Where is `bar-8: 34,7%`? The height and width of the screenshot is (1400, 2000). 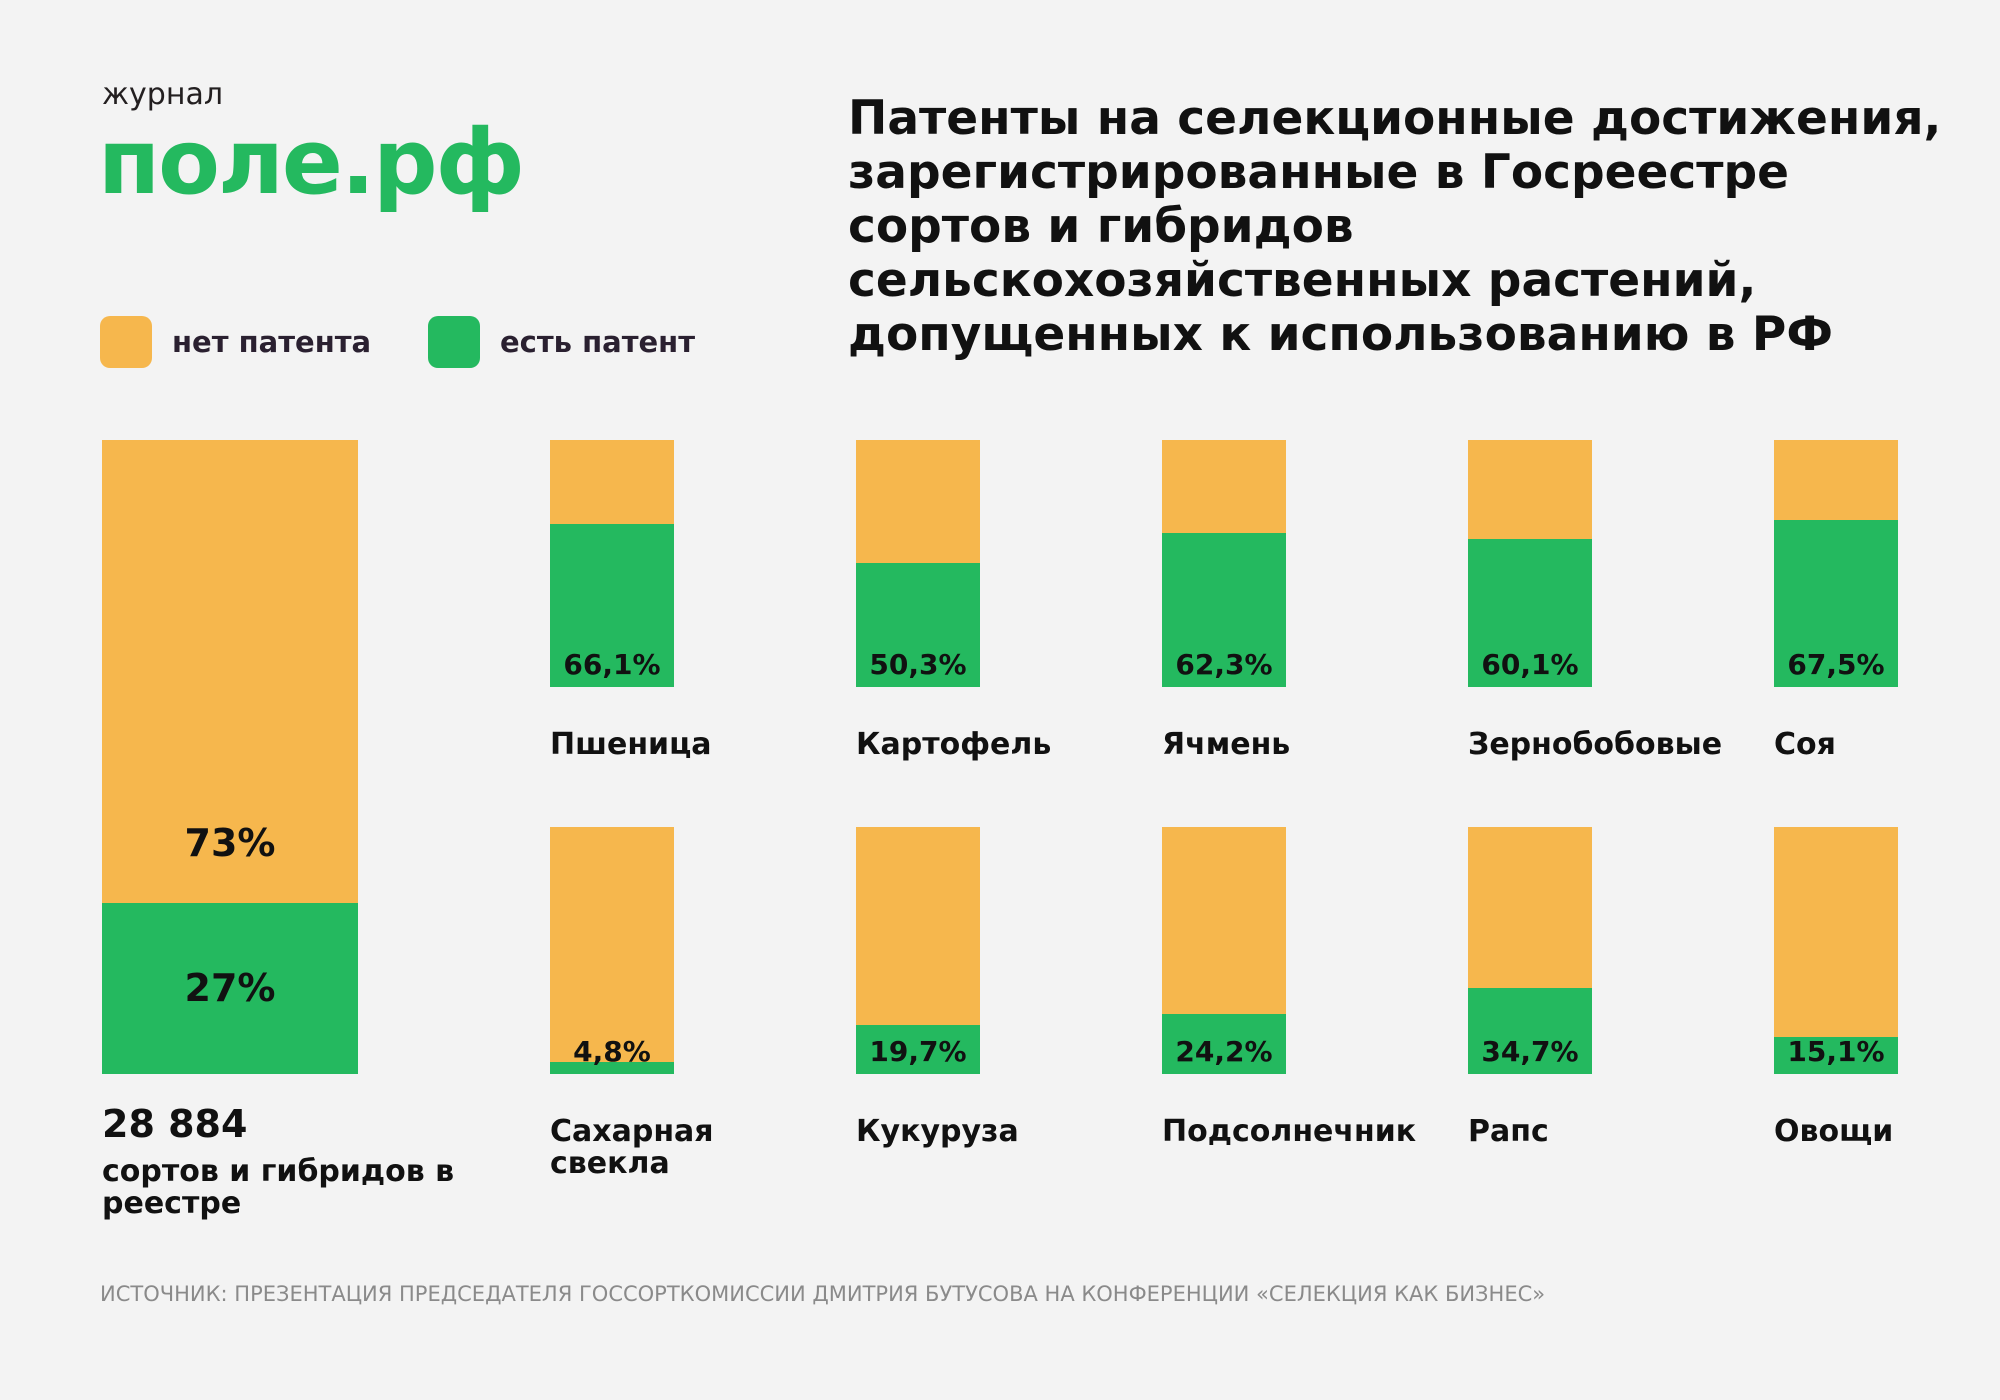 bar-8: 34,7% is located at coordinates (1530, 950).